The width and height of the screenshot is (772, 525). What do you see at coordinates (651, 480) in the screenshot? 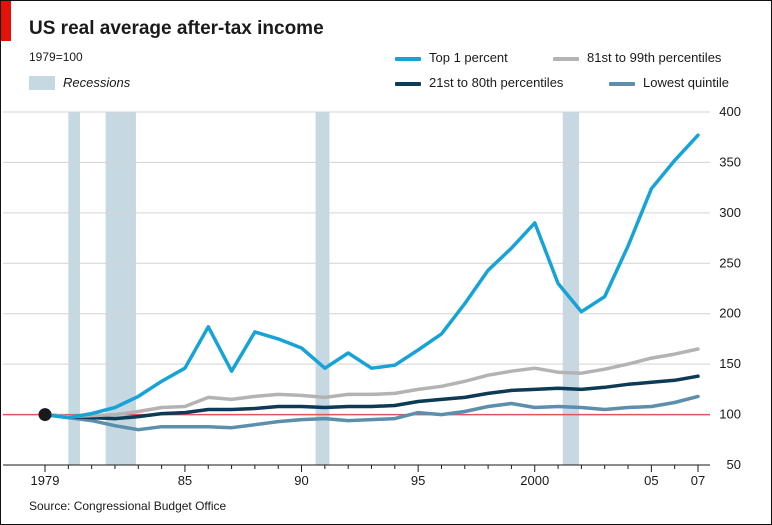
I see `x-tick-label-05: 05` at bounding box center [651, 480].